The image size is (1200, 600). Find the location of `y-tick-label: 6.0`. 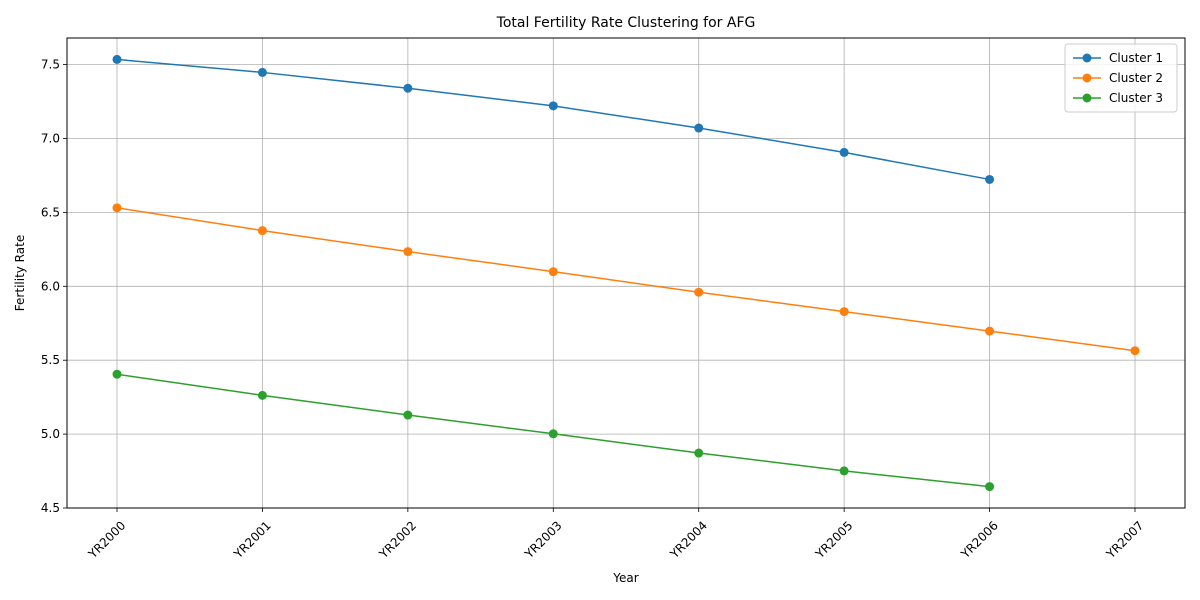

y-tick-label: 6.0 is located at coordinates (50, 286).